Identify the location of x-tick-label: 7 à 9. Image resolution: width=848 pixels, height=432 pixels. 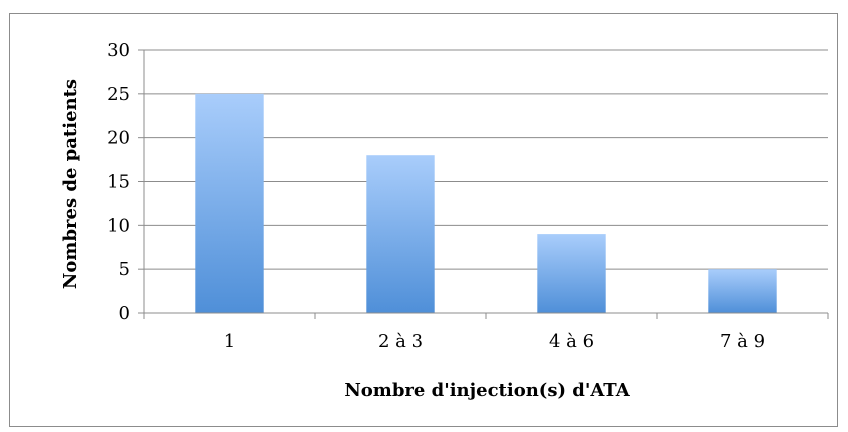
(742, 341).